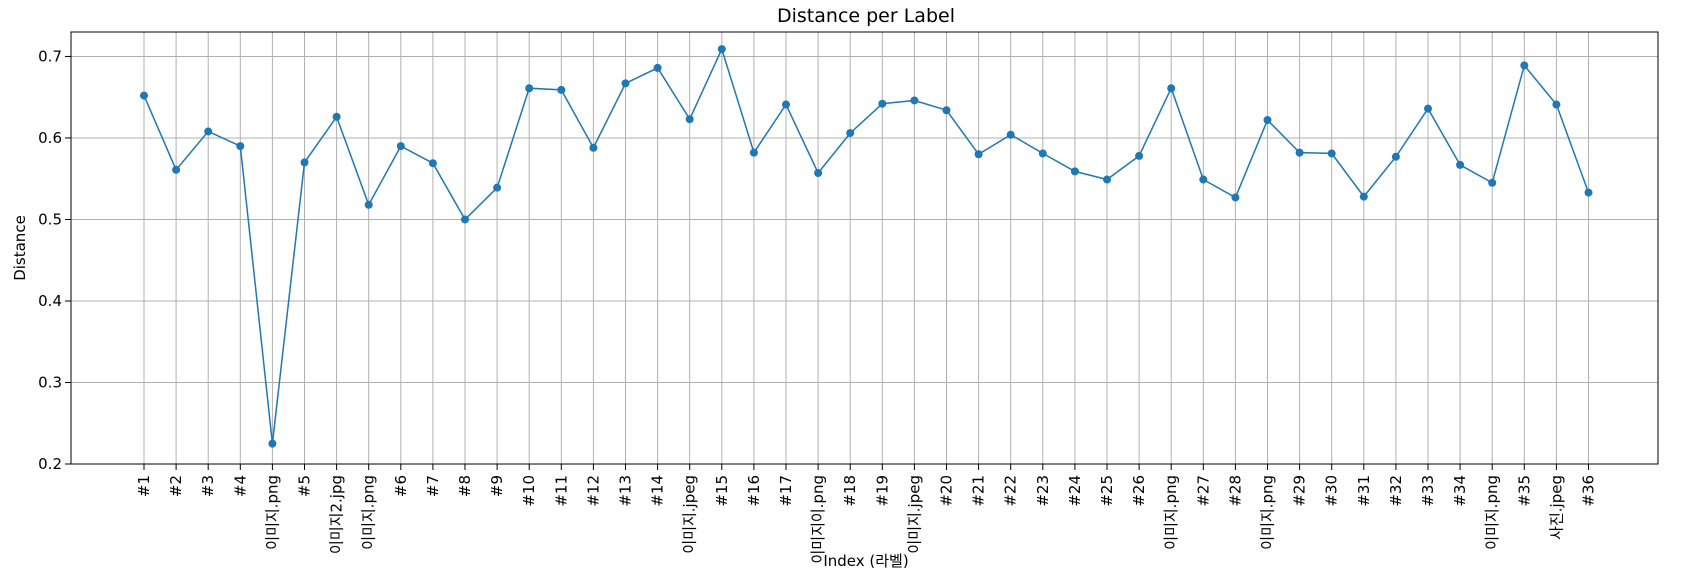 The width and height of the screenshot is (1683, 587). Describe the element at coordinates (54, 260) in the screenshot. I see `y-axis: 0.2 0.3 0.4 0.5 0.6 0.7` at that location.